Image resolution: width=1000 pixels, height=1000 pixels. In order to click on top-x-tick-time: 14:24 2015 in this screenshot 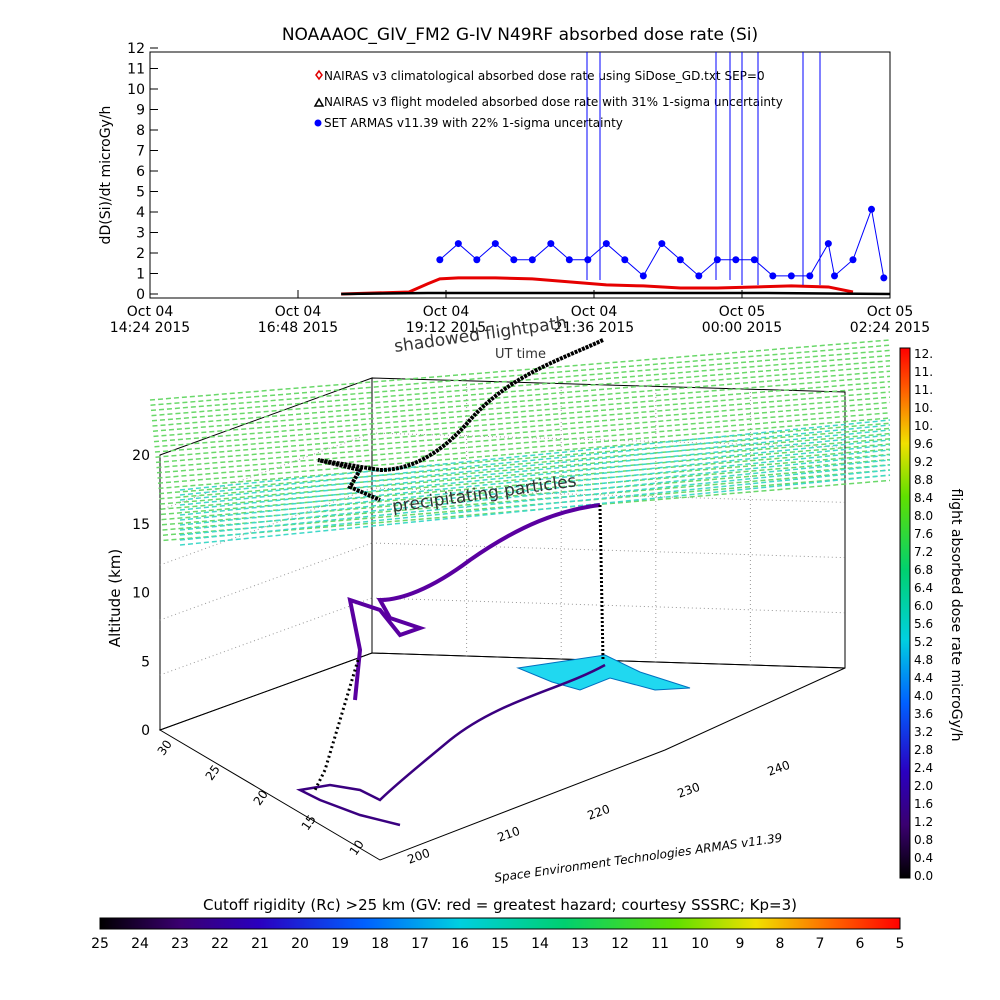, I will do `click(150, 328)`.